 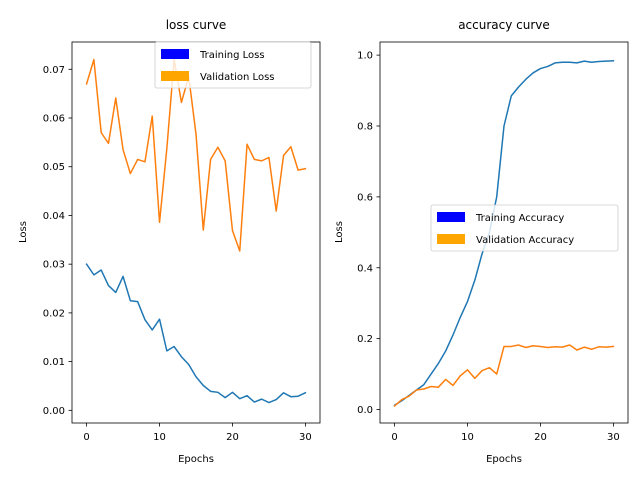 I want to click on accuracy-chart-legend-frame, so click(x=524, y=228).